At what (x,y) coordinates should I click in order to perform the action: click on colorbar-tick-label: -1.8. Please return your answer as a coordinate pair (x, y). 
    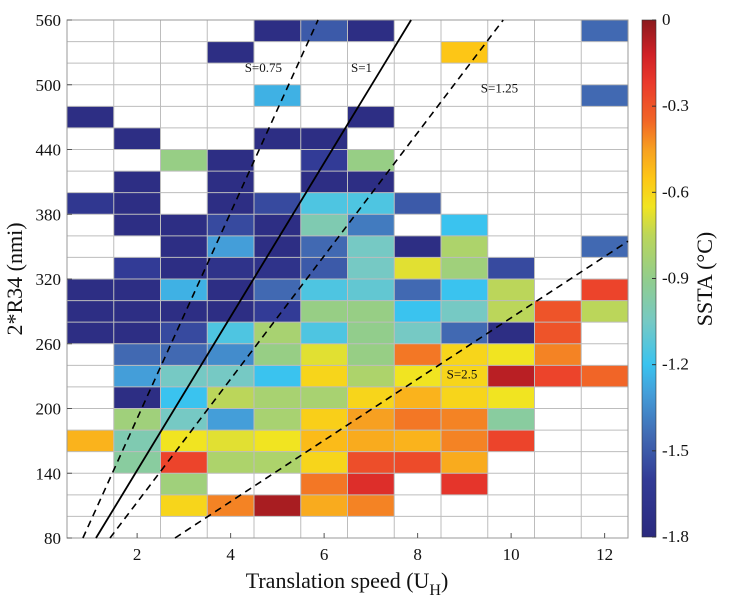
    Looking at the image, I should click on (675, 536).